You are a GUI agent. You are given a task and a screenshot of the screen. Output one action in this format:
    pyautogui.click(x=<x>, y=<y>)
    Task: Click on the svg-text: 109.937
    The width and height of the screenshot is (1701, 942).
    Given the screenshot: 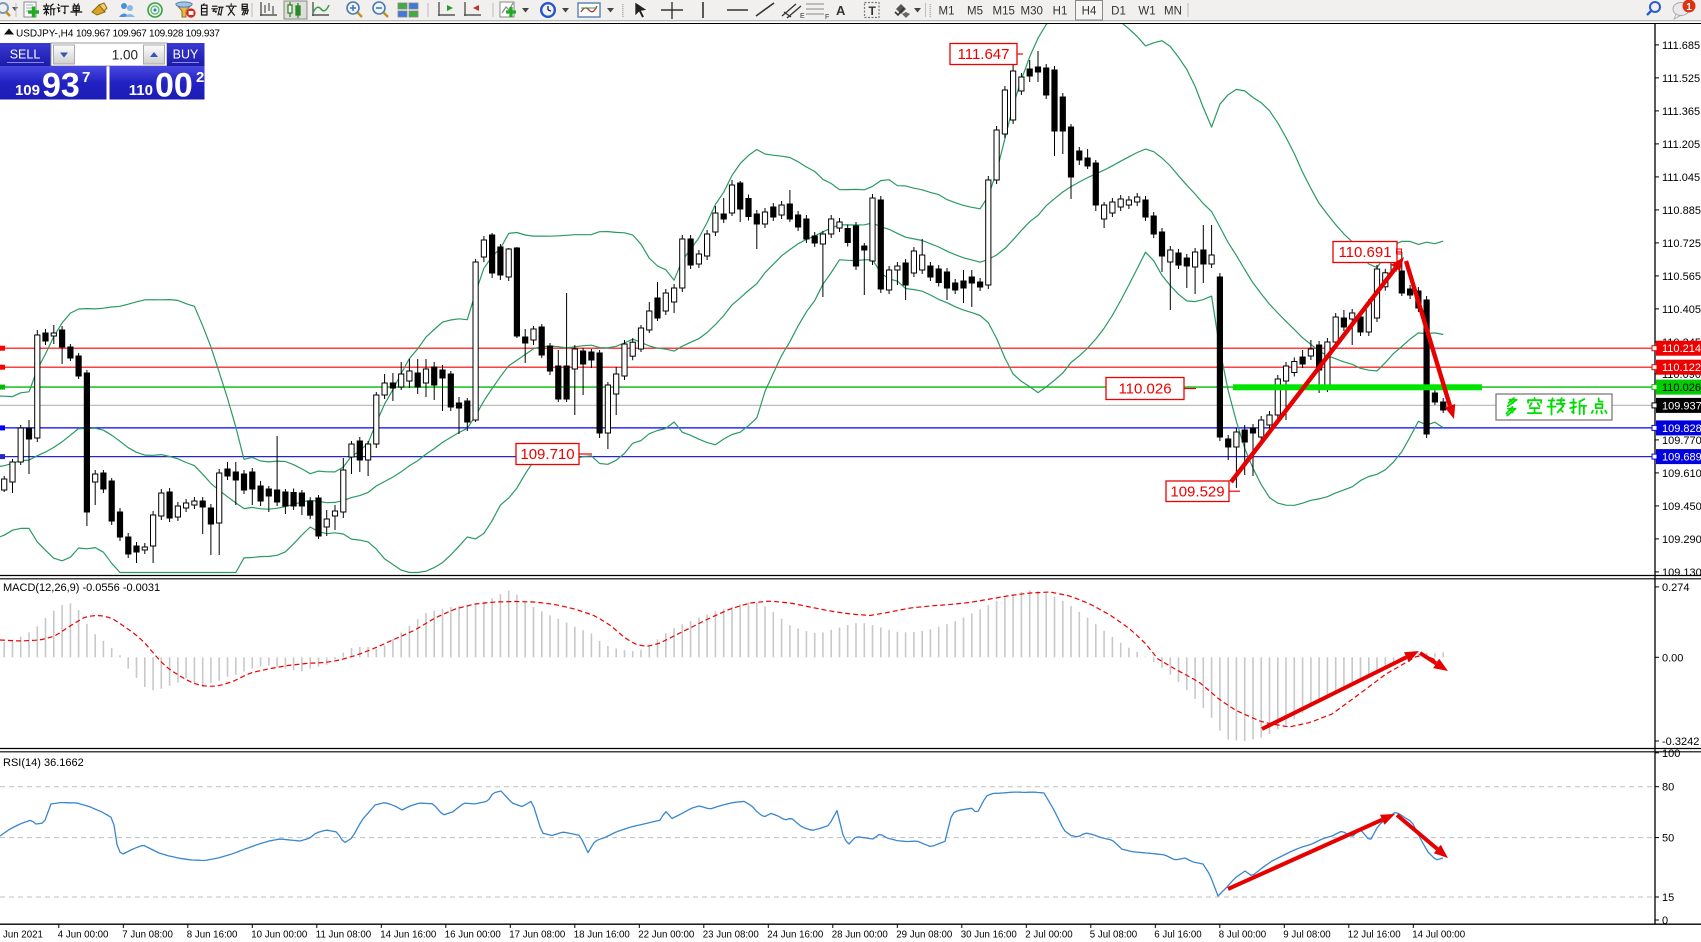 What is the action you would take?
    pyautogui.click(x=1681, y=406)
    